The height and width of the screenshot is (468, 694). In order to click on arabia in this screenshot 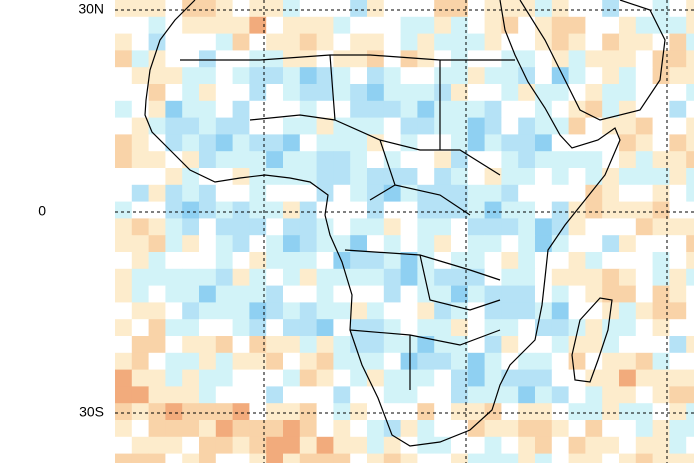, I will do `click(592, 60)`.